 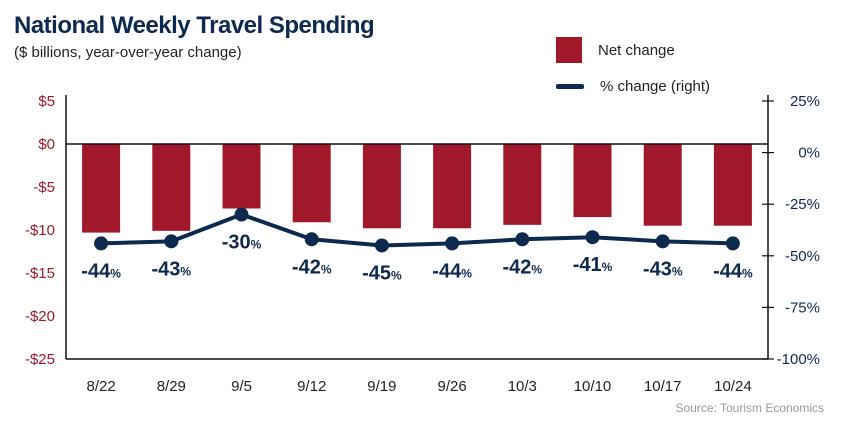 I want to click on data-label-10-10: -41%, so click(x=593, y=265).